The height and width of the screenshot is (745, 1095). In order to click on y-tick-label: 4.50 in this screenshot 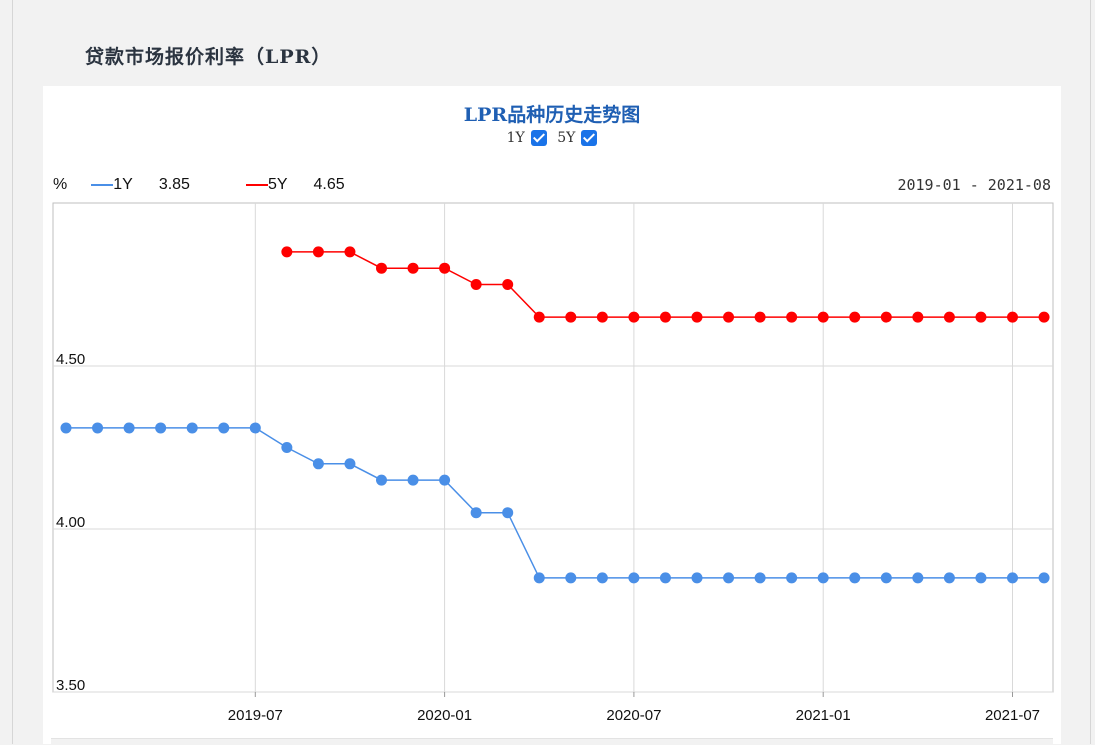, I will do `click(70, 359)`.